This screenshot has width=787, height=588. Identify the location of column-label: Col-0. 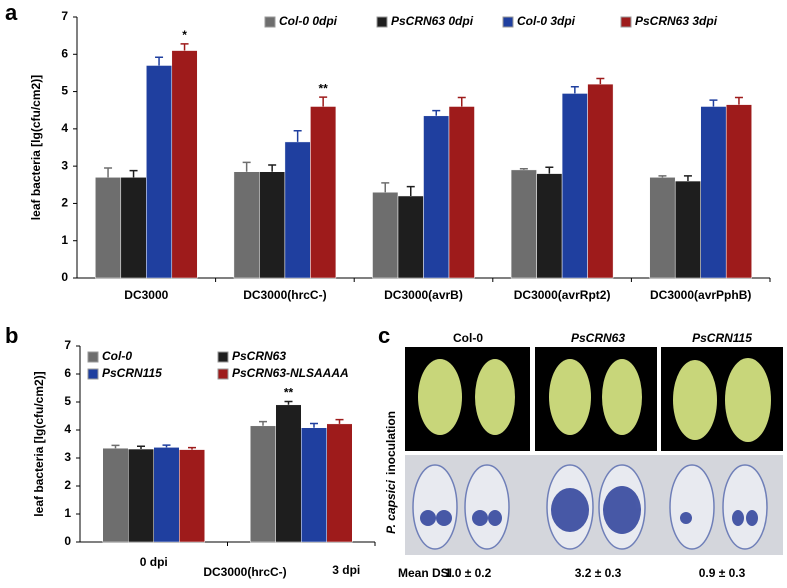
(468, 338).